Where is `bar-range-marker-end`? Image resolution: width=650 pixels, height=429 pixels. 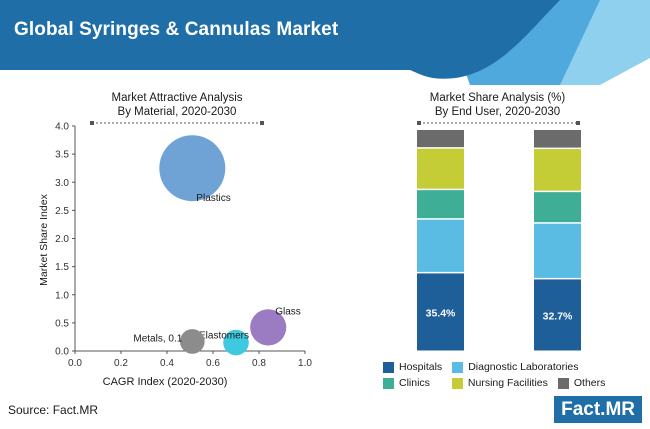
bar-range-marker-end is located at coordinates (578, 123).